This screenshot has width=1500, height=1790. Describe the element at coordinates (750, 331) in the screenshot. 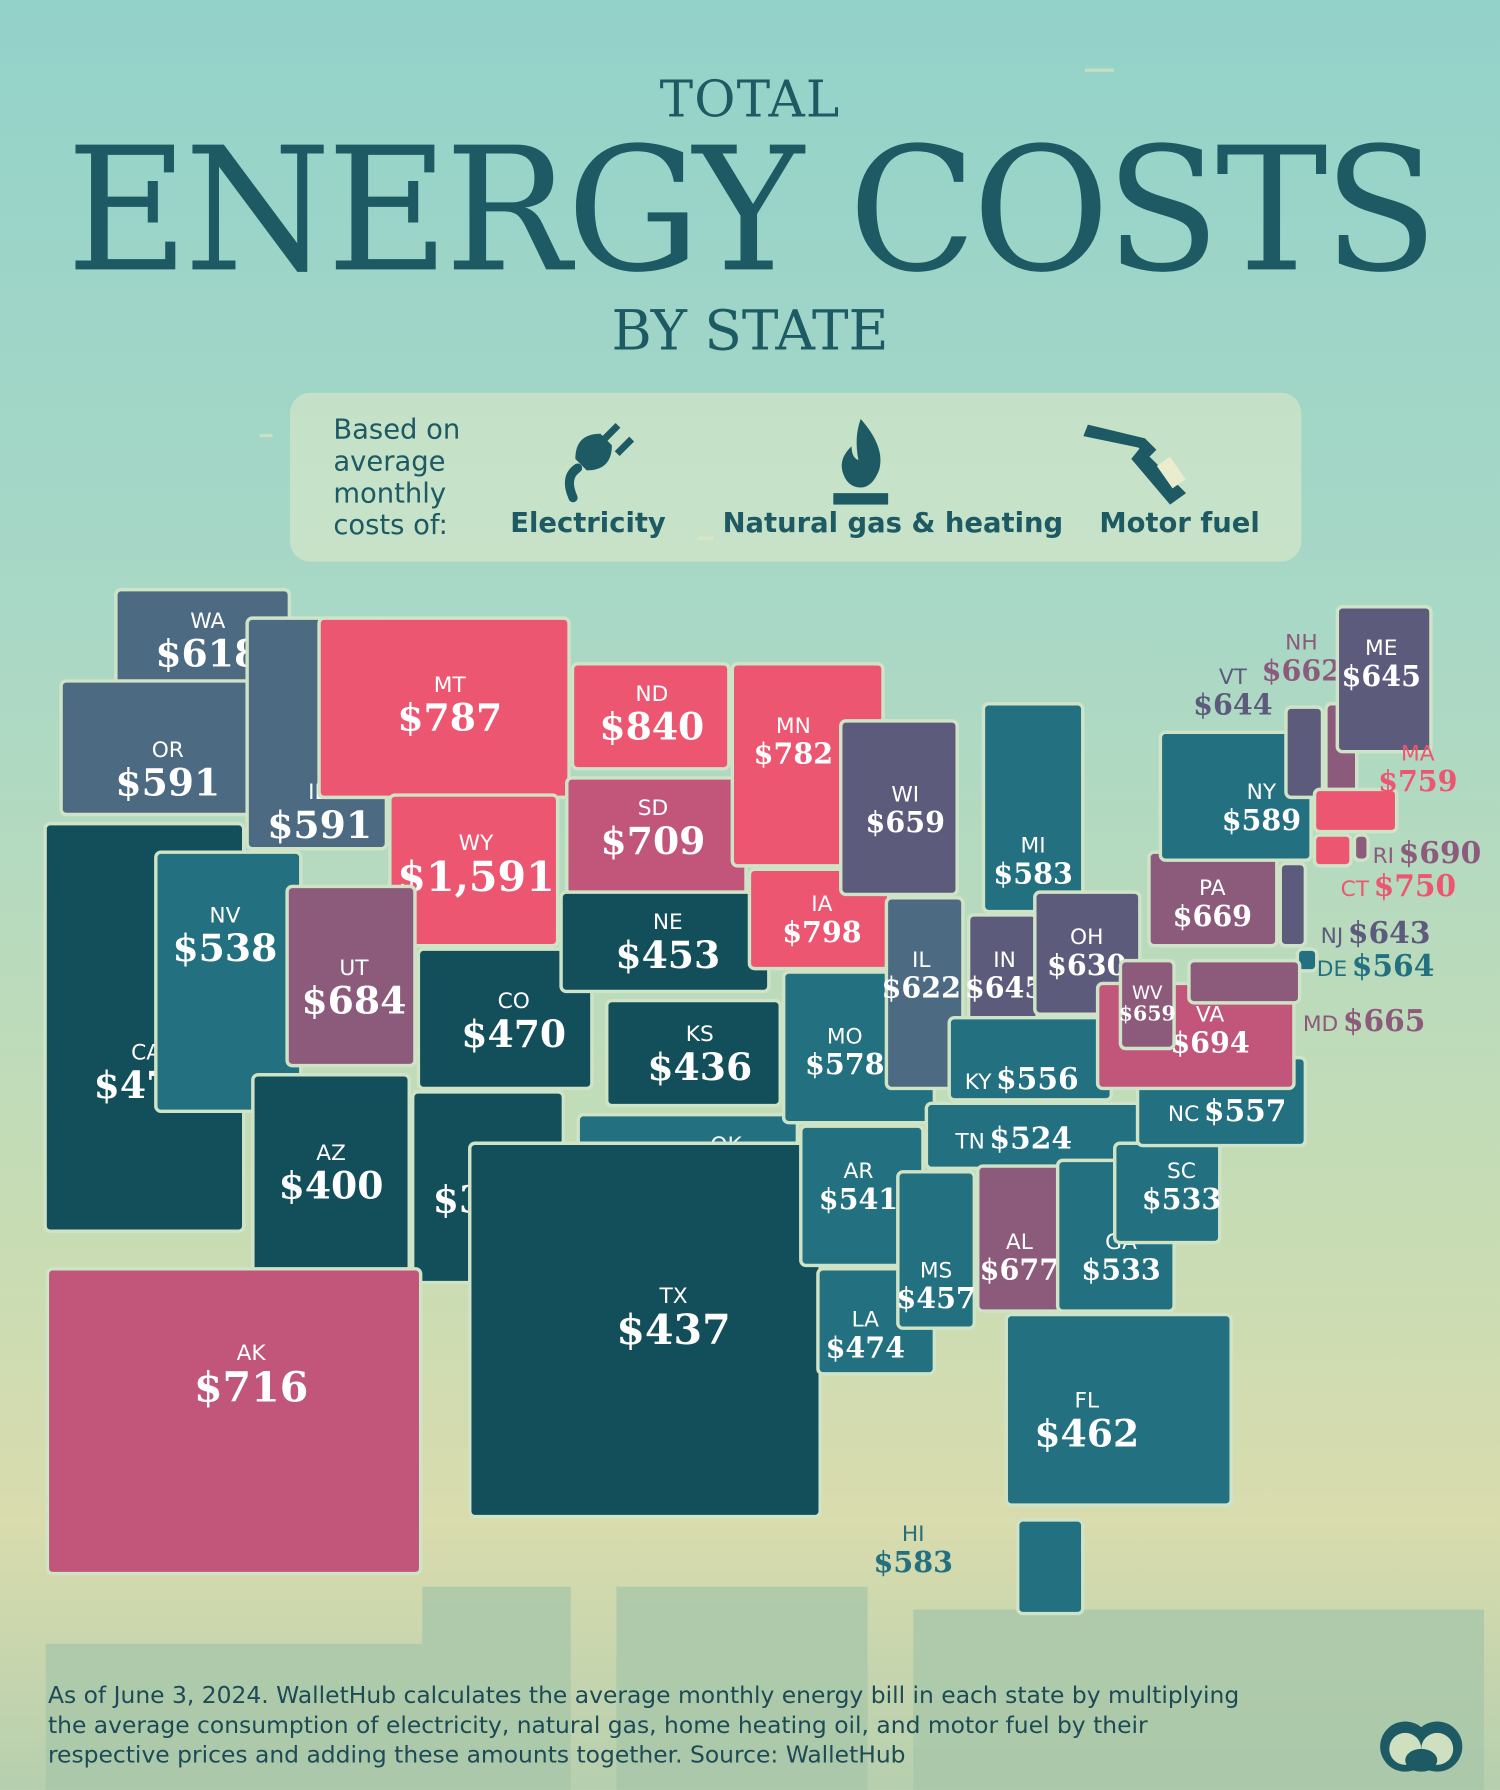

I see `title-bottom: BY STATE` at that location.